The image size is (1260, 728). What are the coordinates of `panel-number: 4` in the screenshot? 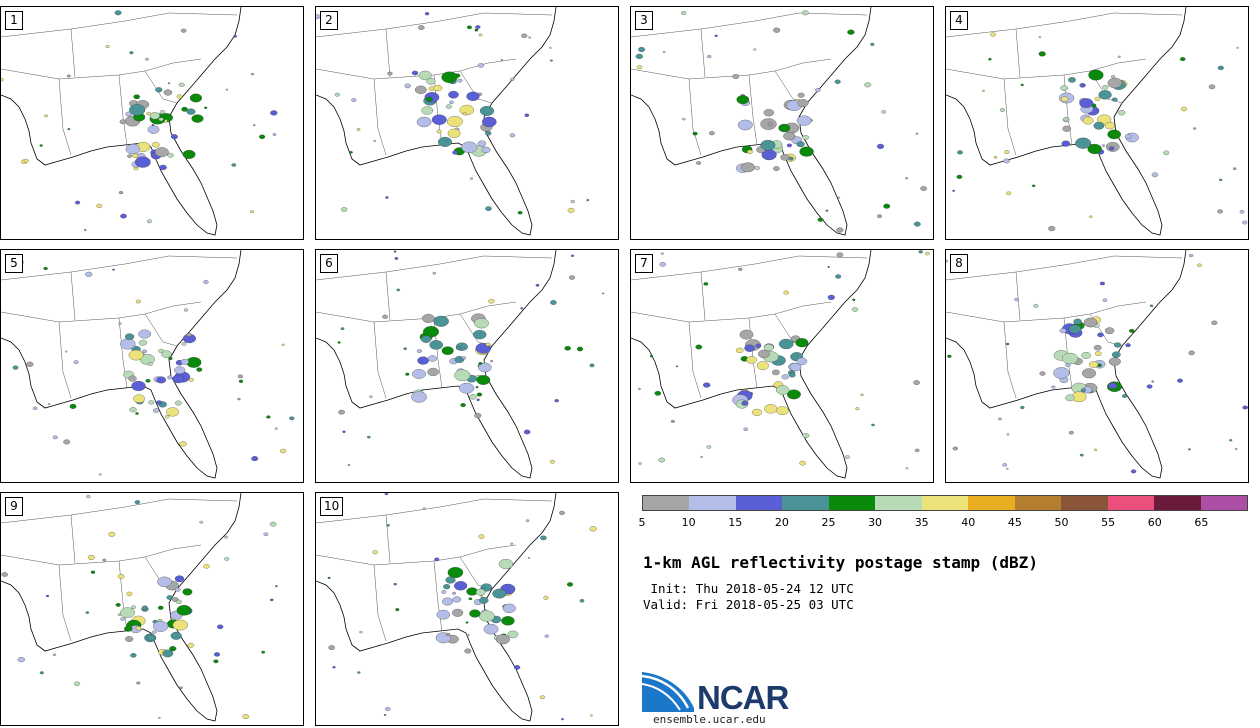 It's located at (959, 20).